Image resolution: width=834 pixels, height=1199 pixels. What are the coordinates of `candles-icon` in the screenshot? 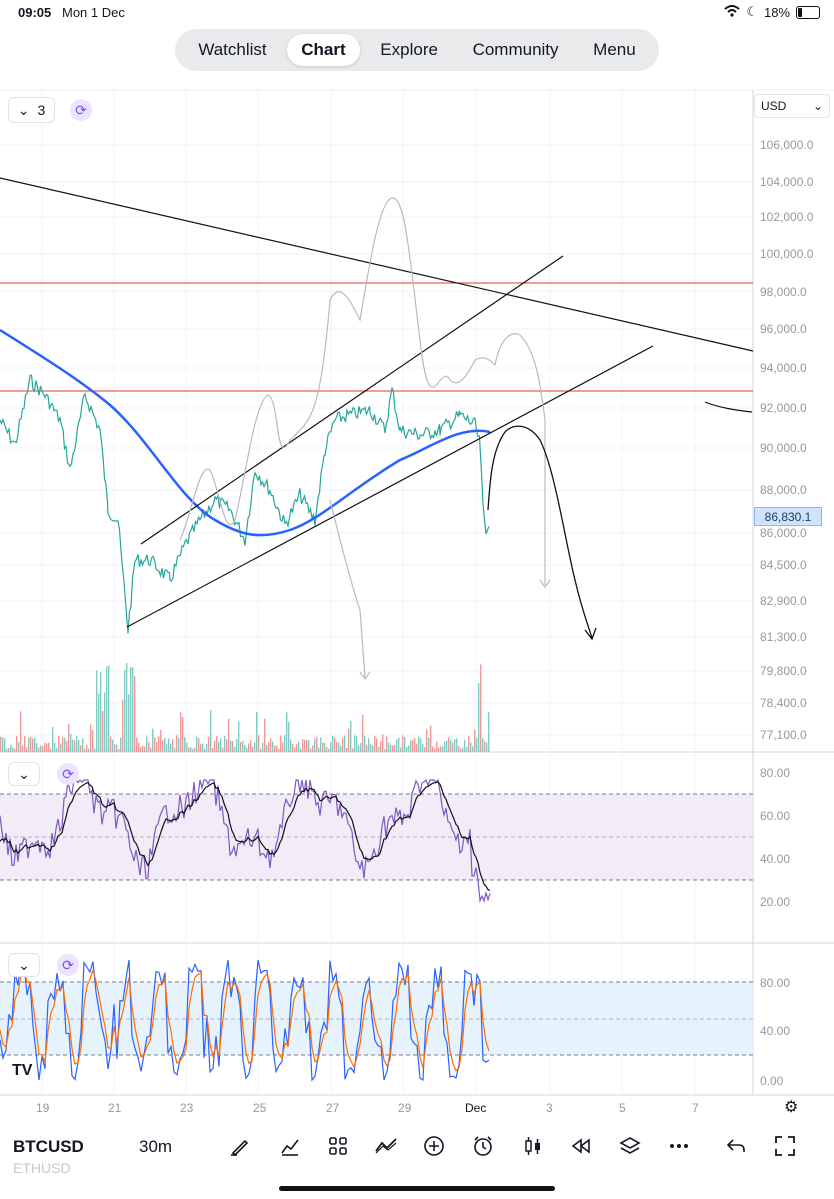 It's located at (533, 1146).